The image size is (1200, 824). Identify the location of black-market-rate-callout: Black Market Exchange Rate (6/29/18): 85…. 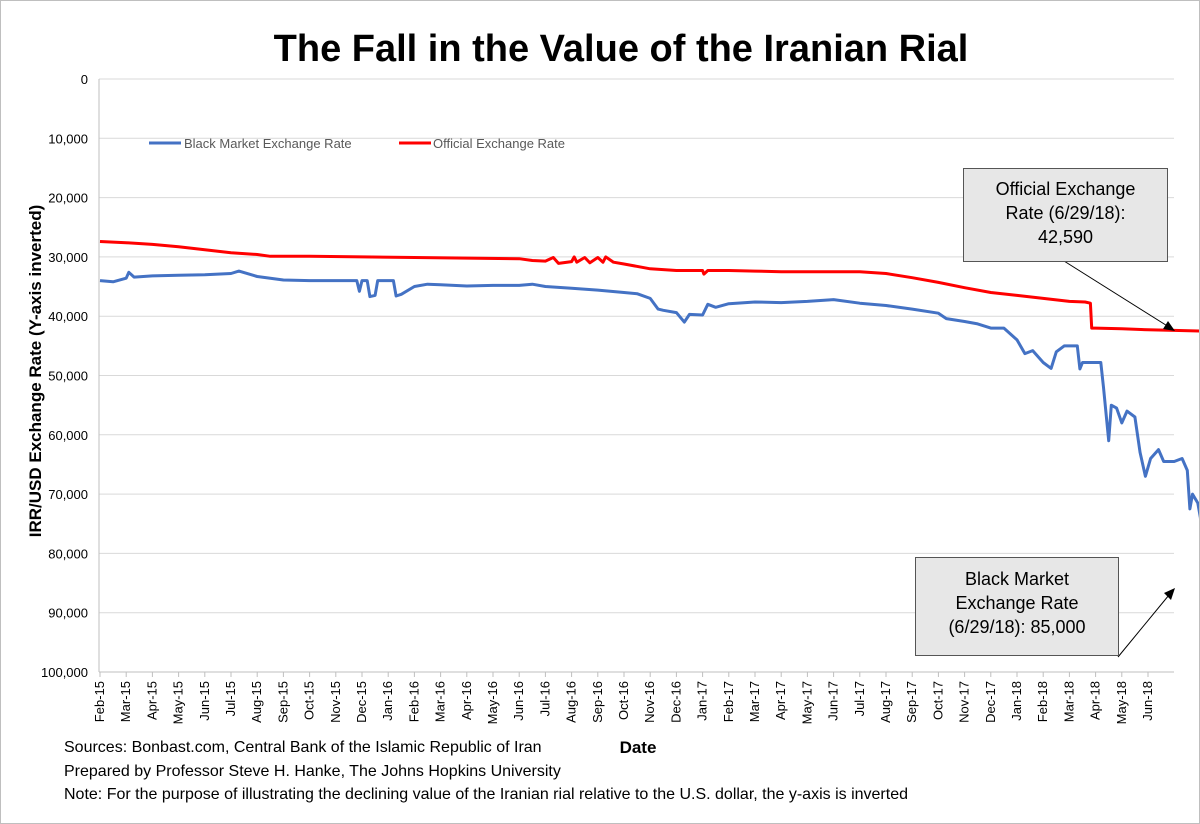
(1017, 606).